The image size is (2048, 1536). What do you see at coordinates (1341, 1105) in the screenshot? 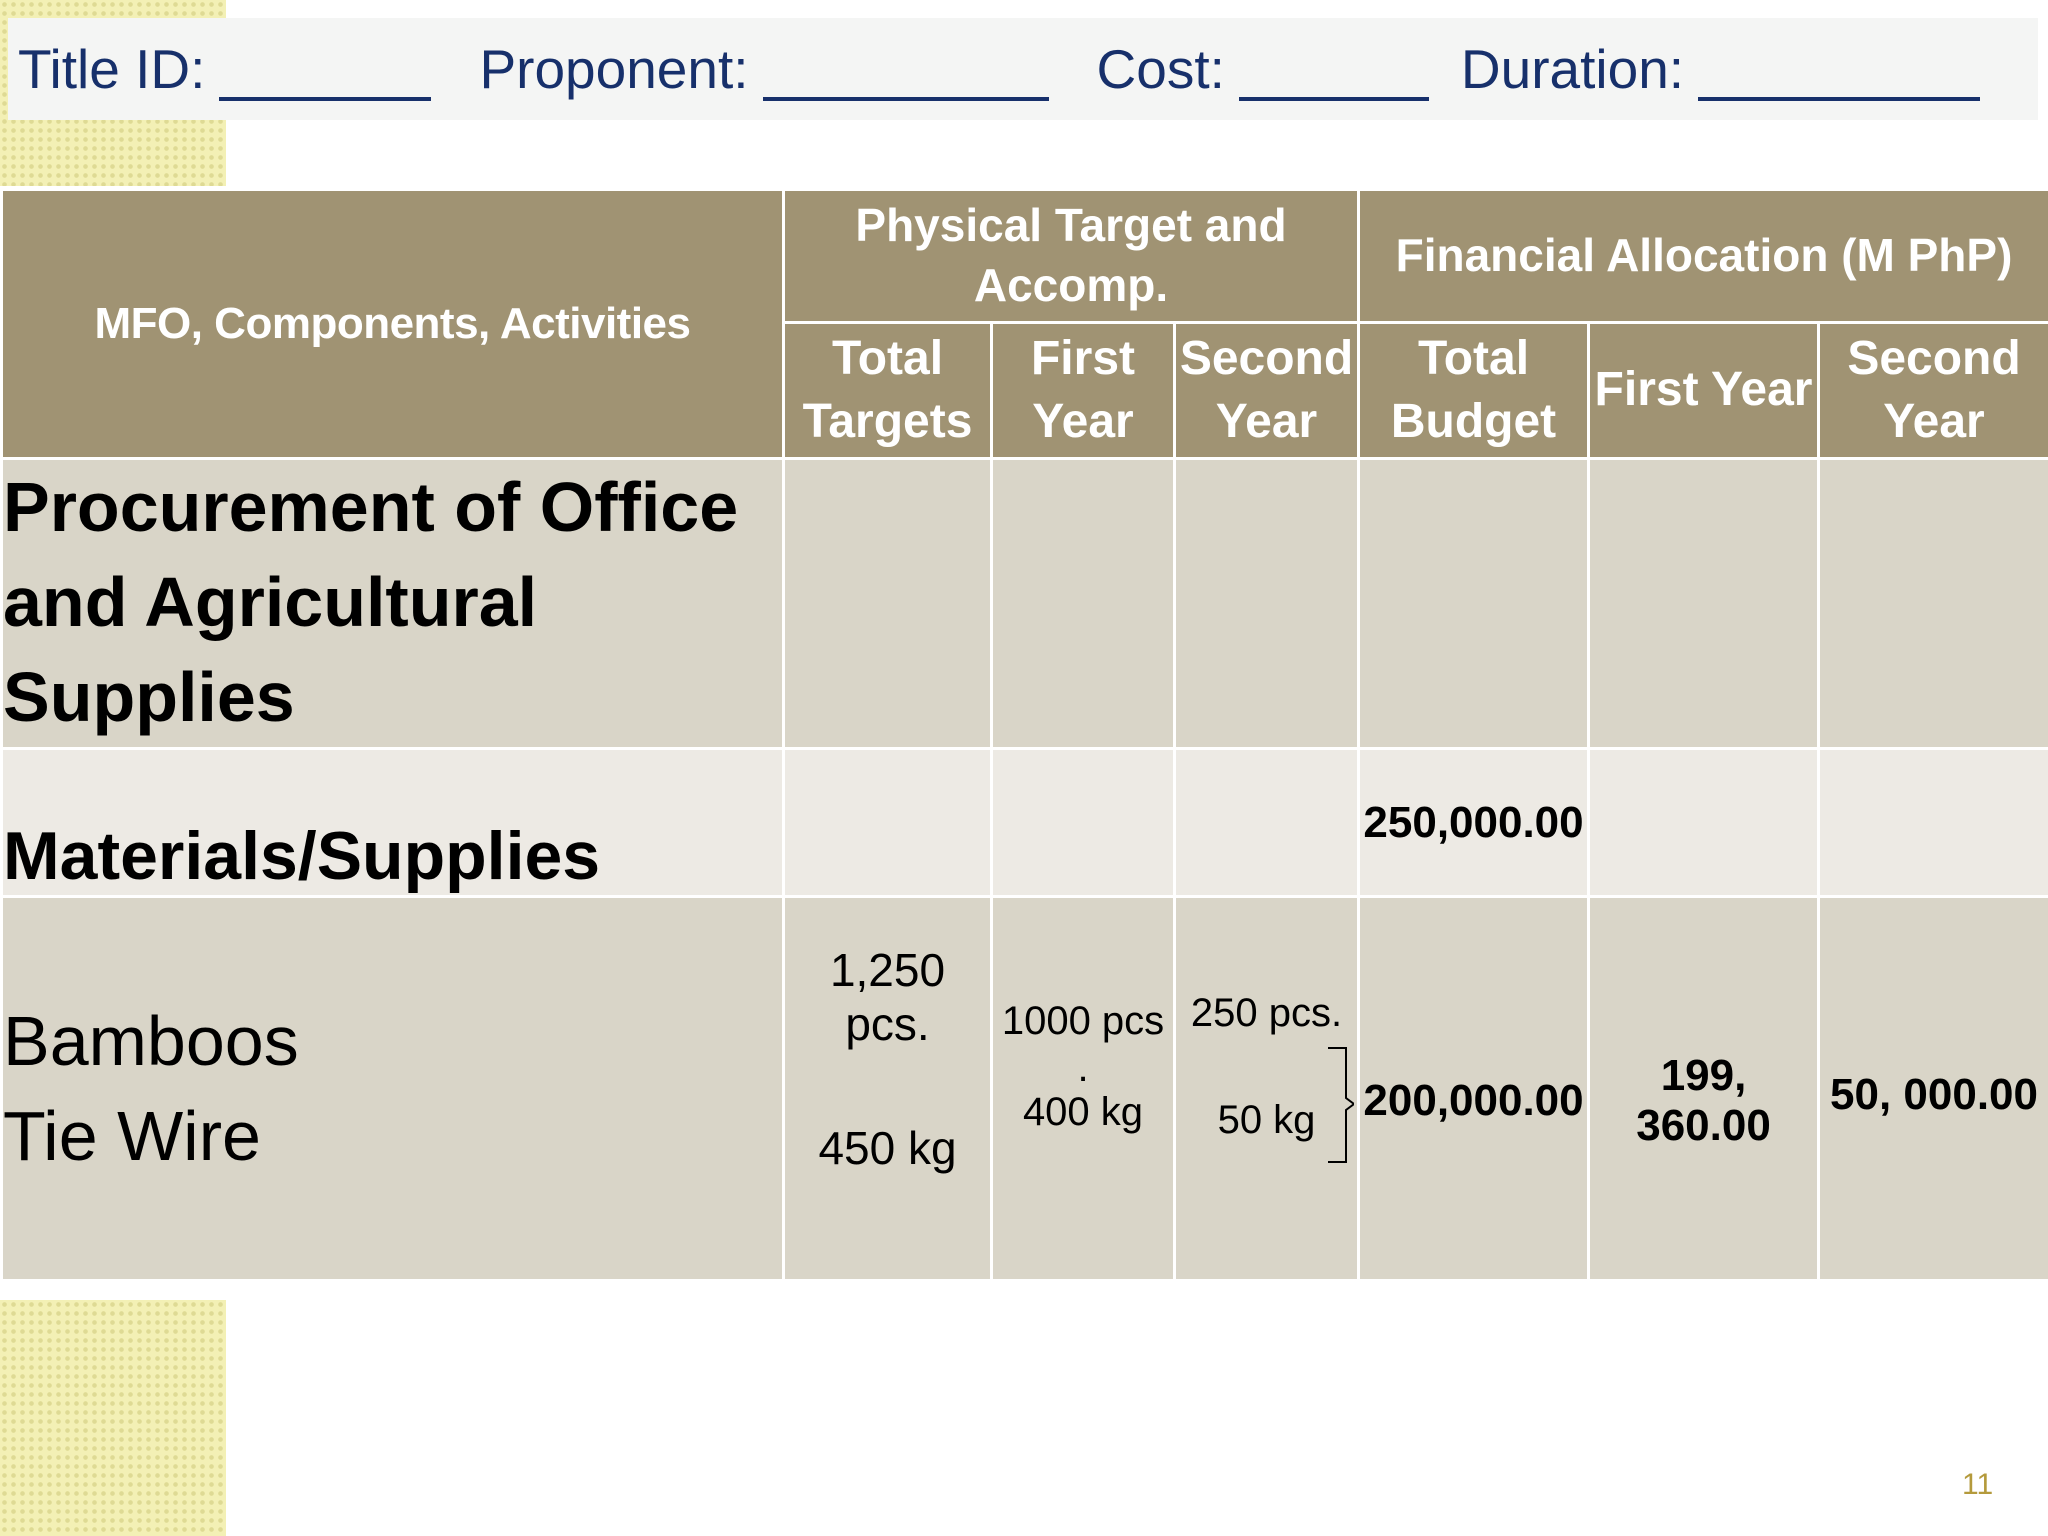
I see `brace-bracket` at bounding box center [1341, 1105].